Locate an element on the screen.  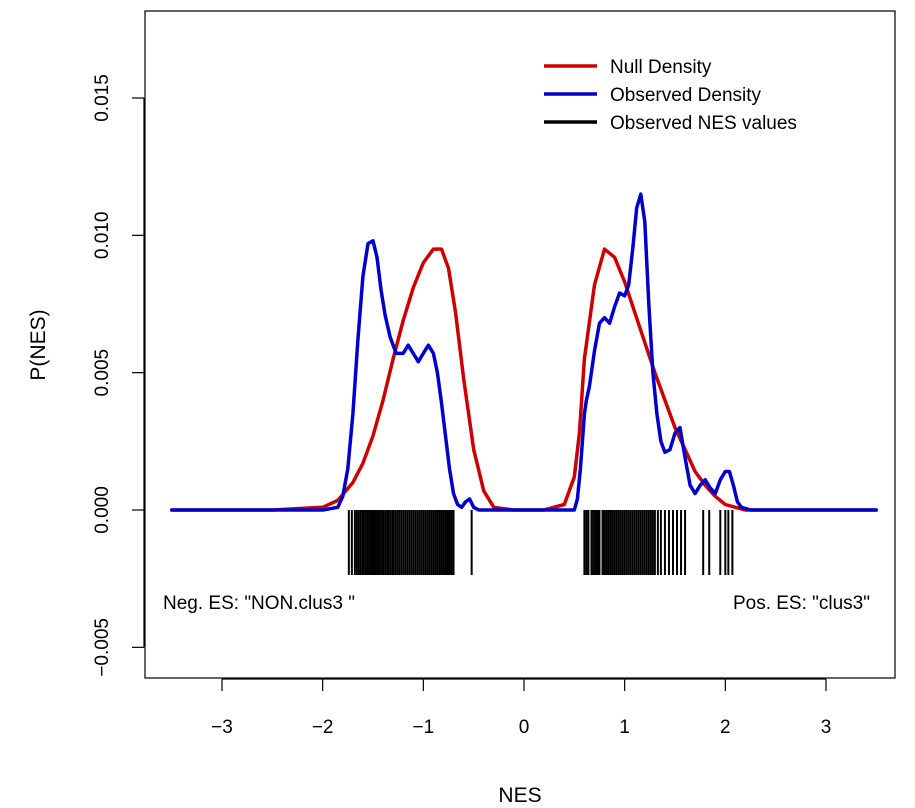
y-tick-label: 0.000 is located at coordinates (102, 510).